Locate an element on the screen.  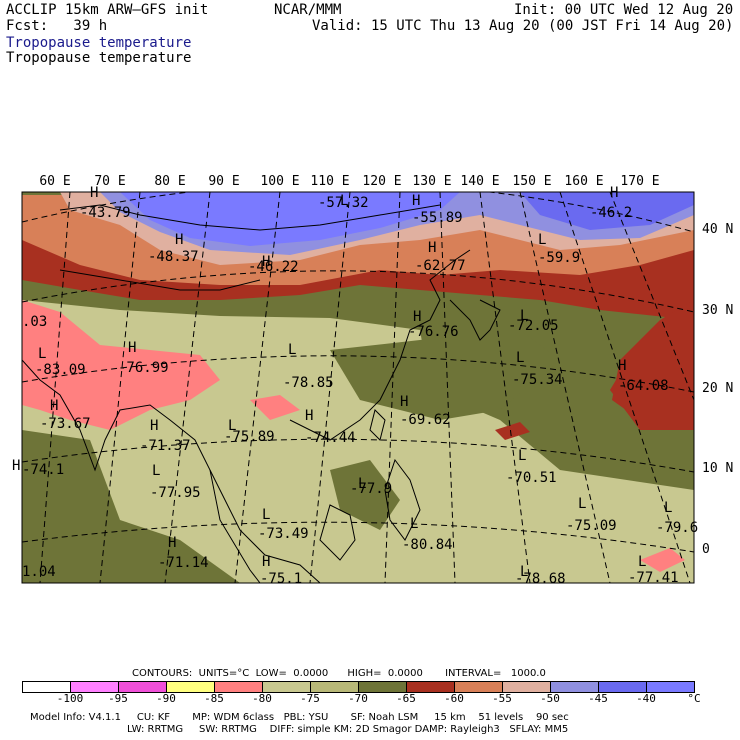
coast-china is located at coordinates (380, 345).